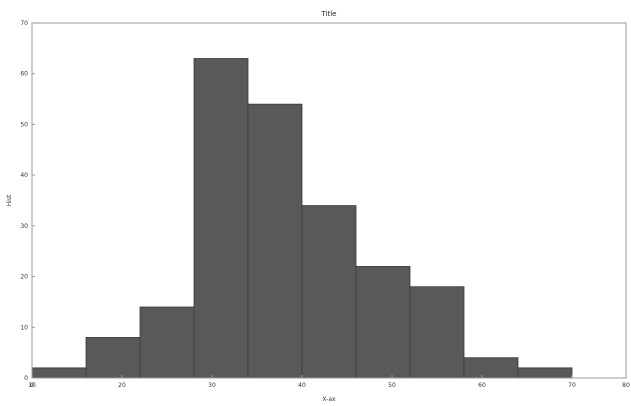 This screenshot has width=631, height=406. I want to click on y-tick-label: 10, so click(24, 327).